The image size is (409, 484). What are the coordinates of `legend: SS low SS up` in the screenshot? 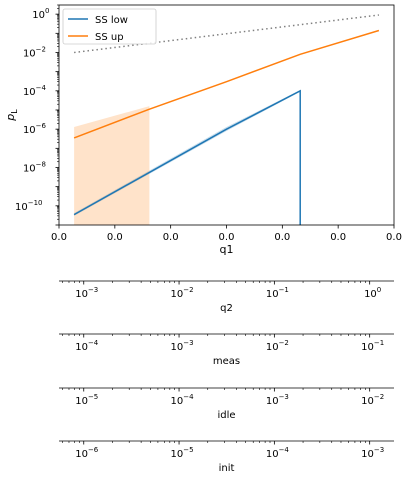 It's located at (109, 26).